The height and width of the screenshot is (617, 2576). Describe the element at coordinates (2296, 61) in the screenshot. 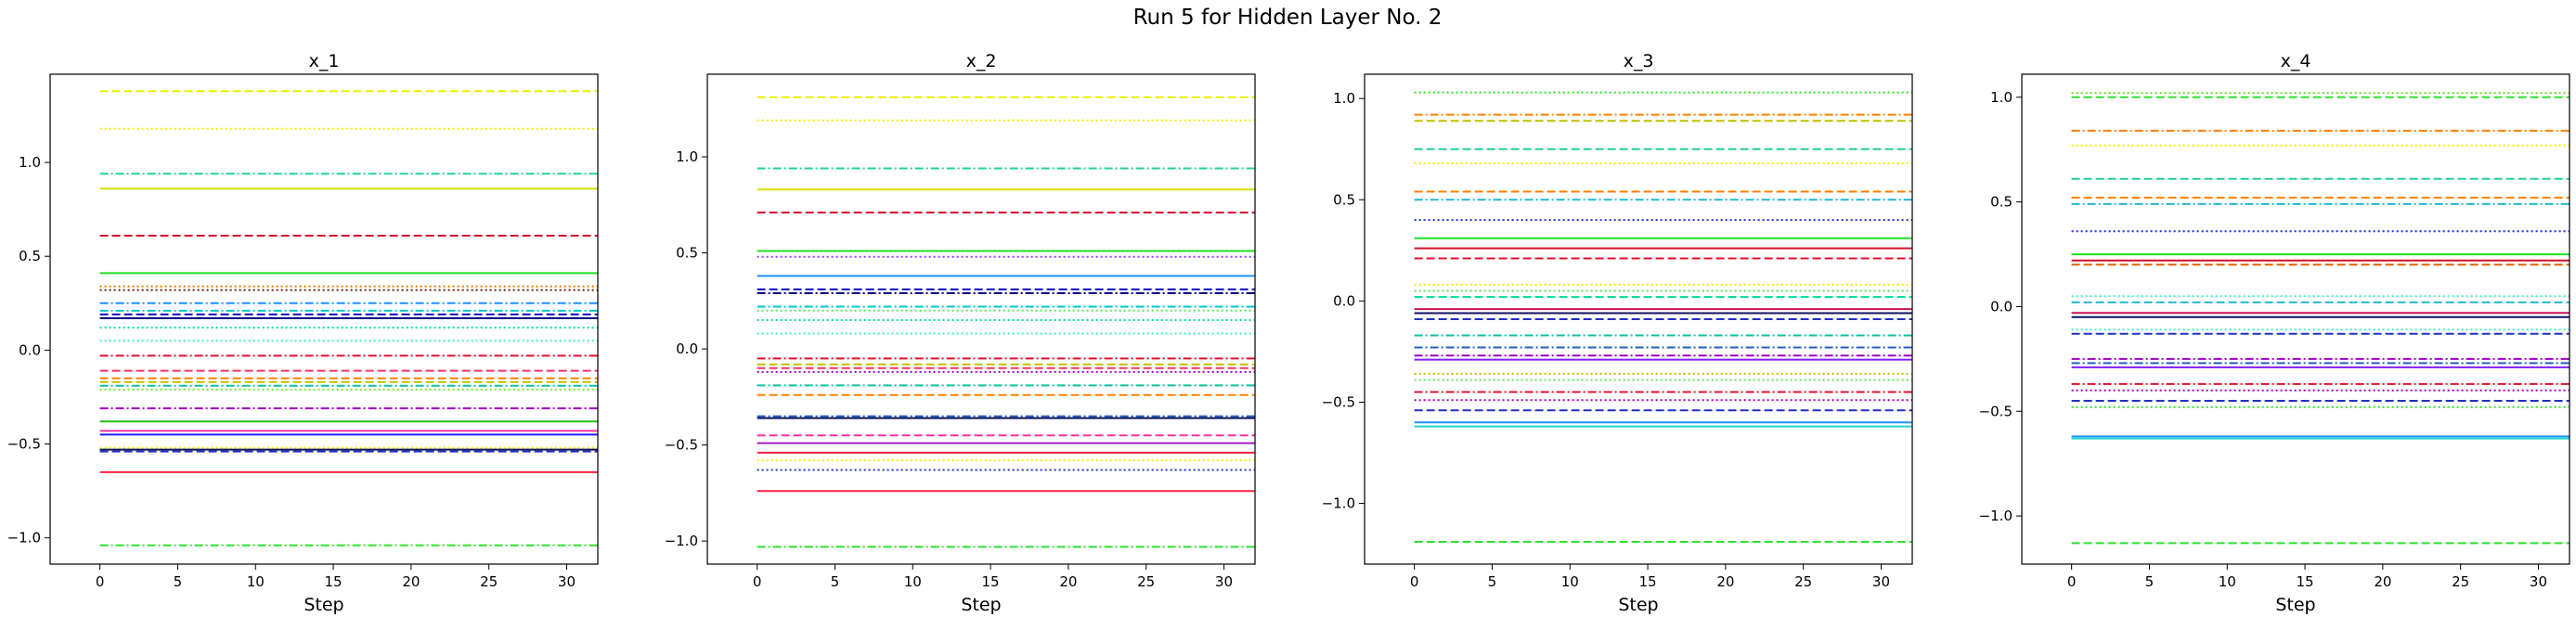

I see `subplot-title: x_4` at that location.